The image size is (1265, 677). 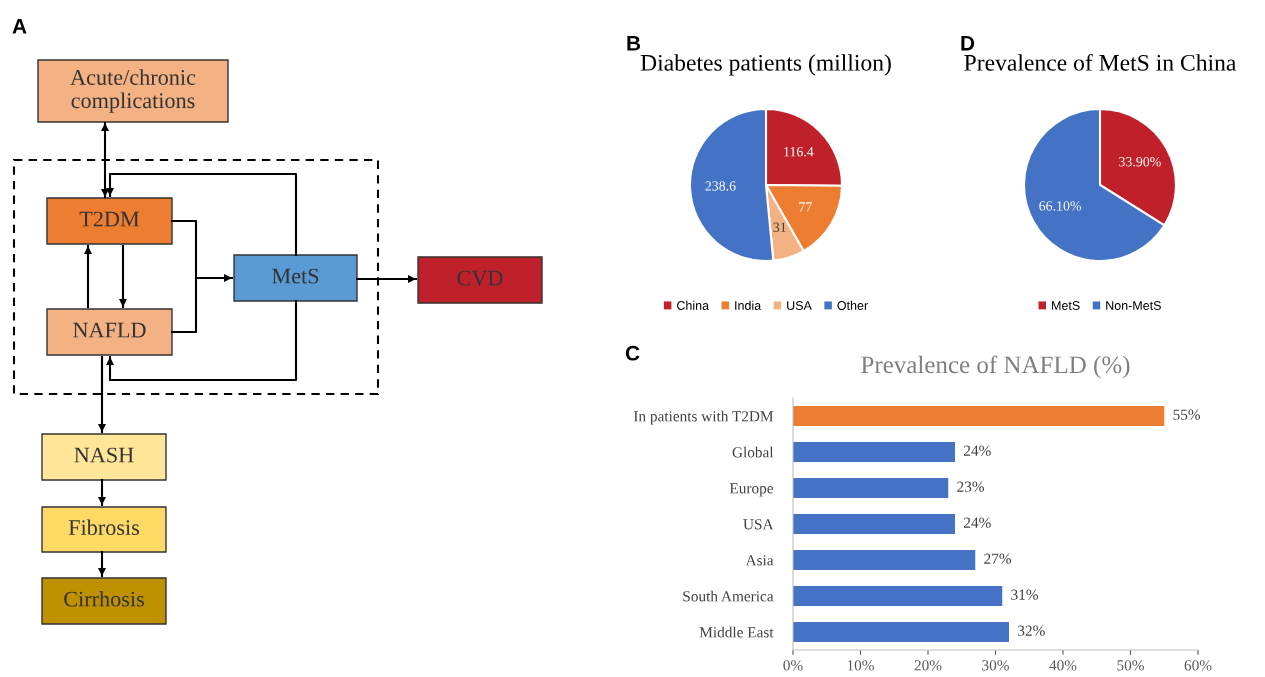 I want to click on x-tick-label: 50%, so click(x=1130, y=665).